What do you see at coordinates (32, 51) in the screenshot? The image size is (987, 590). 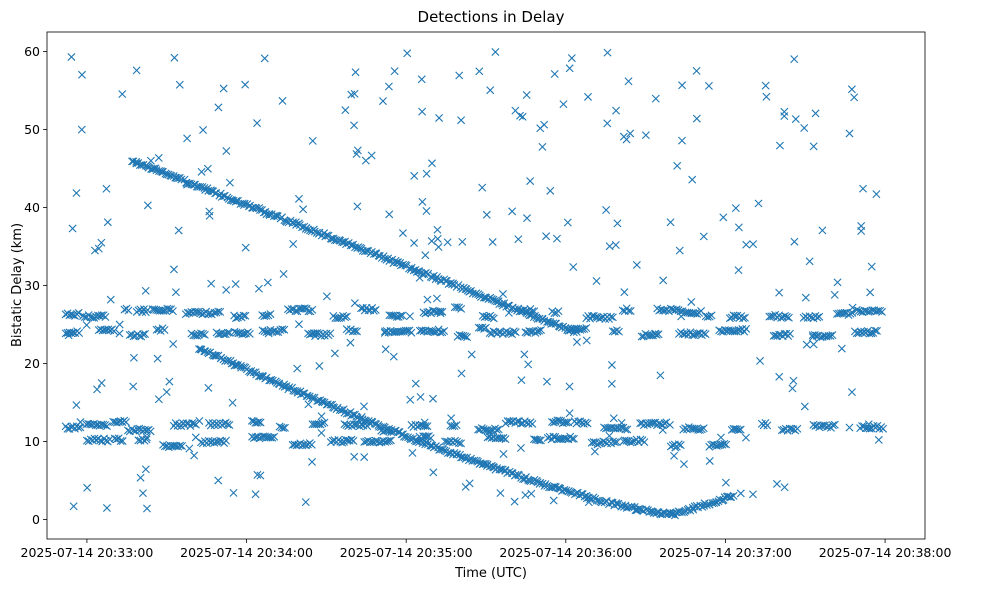 I see `y-tick-label: 60` at bounding box center [32, 51].